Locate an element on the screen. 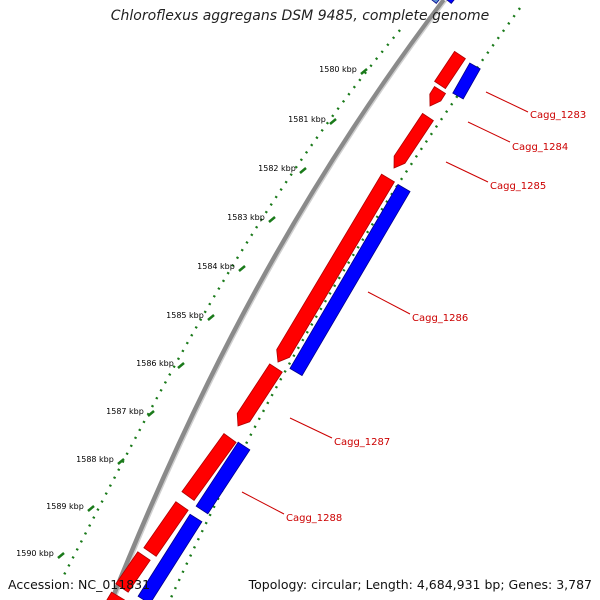  gene-label: Cagg_1288 is located at coordinates (314, 518).